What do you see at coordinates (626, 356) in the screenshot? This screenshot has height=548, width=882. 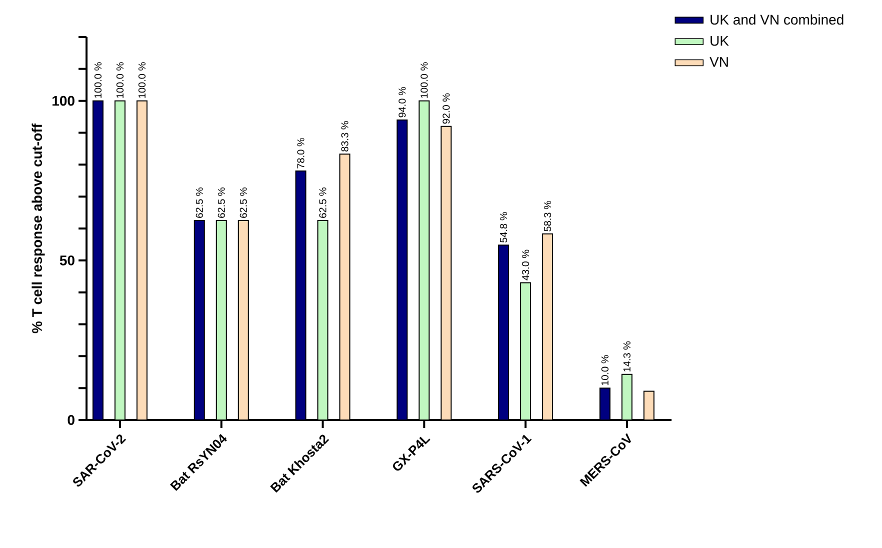 I see `data-label: 14.3 %` at bounding box center [626, 356].